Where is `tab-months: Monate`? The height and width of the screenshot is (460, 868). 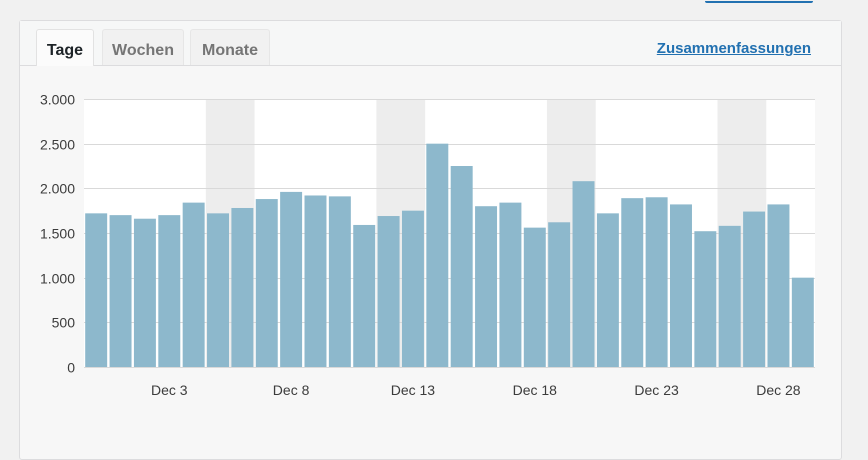 tab-months: Monate is located at coordinates (230, 47).